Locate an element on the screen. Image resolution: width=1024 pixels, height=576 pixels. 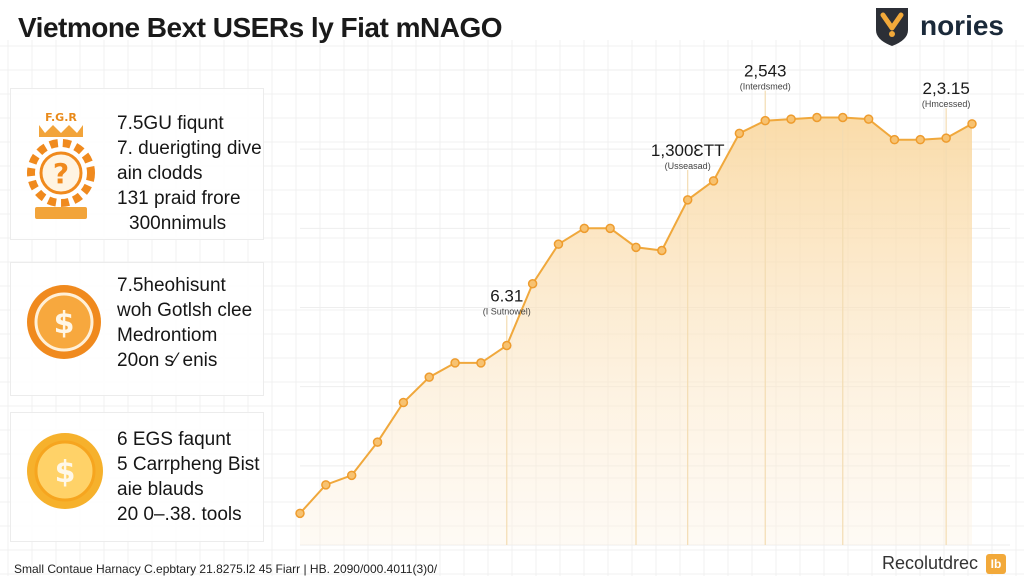
panel-3-line-3: aie blauds is located at coordinates (160, 489).